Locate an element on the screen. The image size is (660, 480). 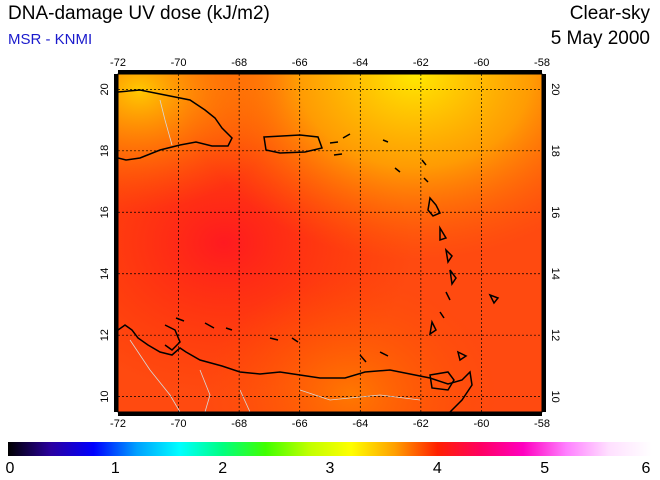
abc-islands-outline is located at coordinates (282, 340).